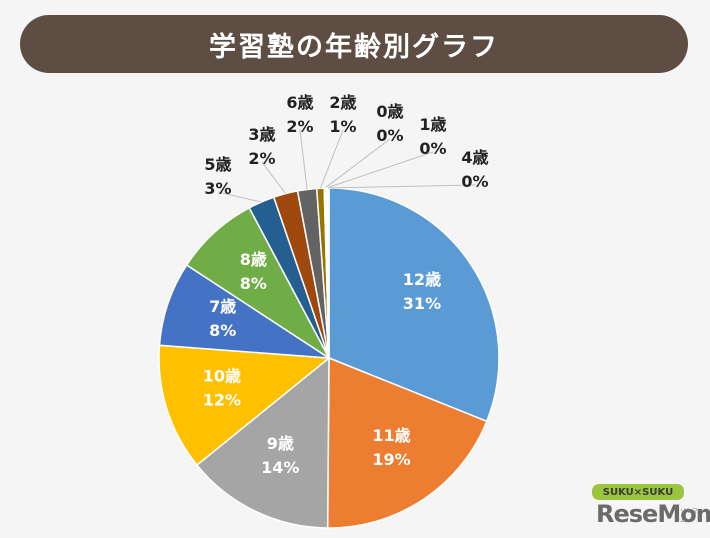  Describe the element at coordinates (253, 259) in the screenshot. I see `slice-label: 8歳` at that location.